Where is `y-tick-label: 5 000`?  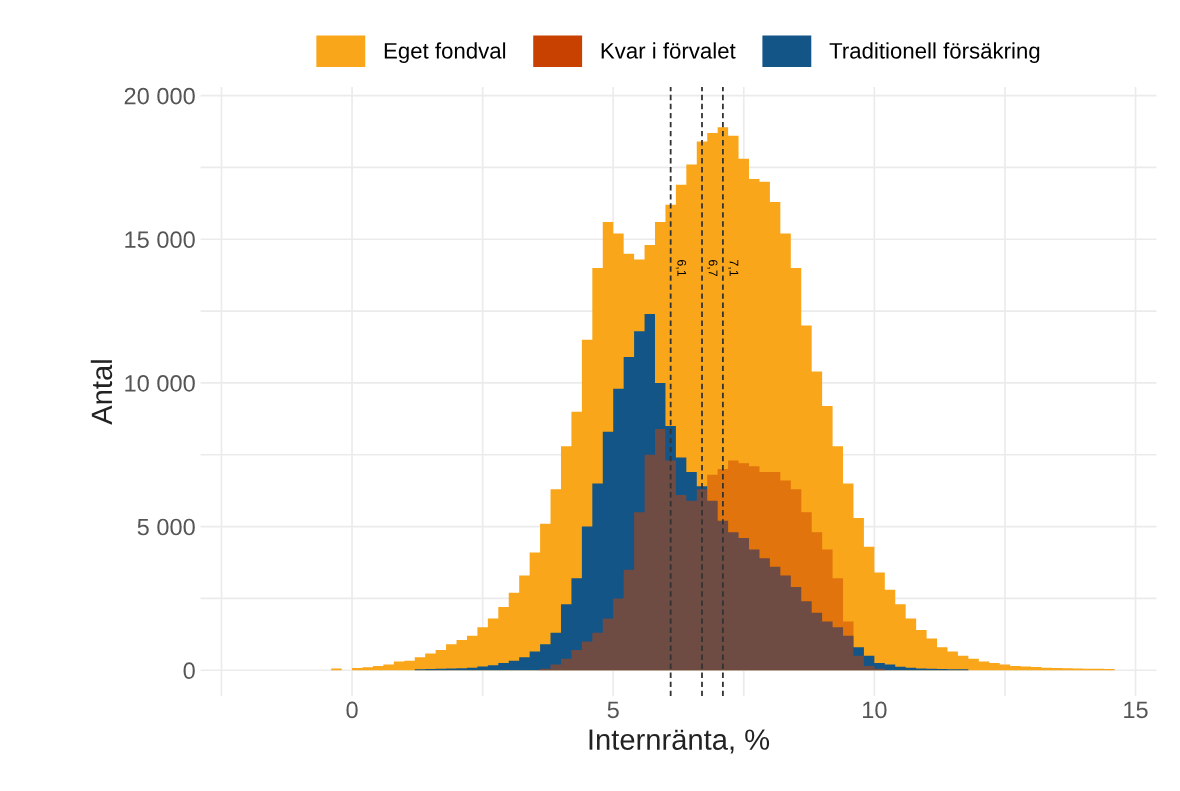
y-tick-label: 5 000 is located at coordinates (166, 527).